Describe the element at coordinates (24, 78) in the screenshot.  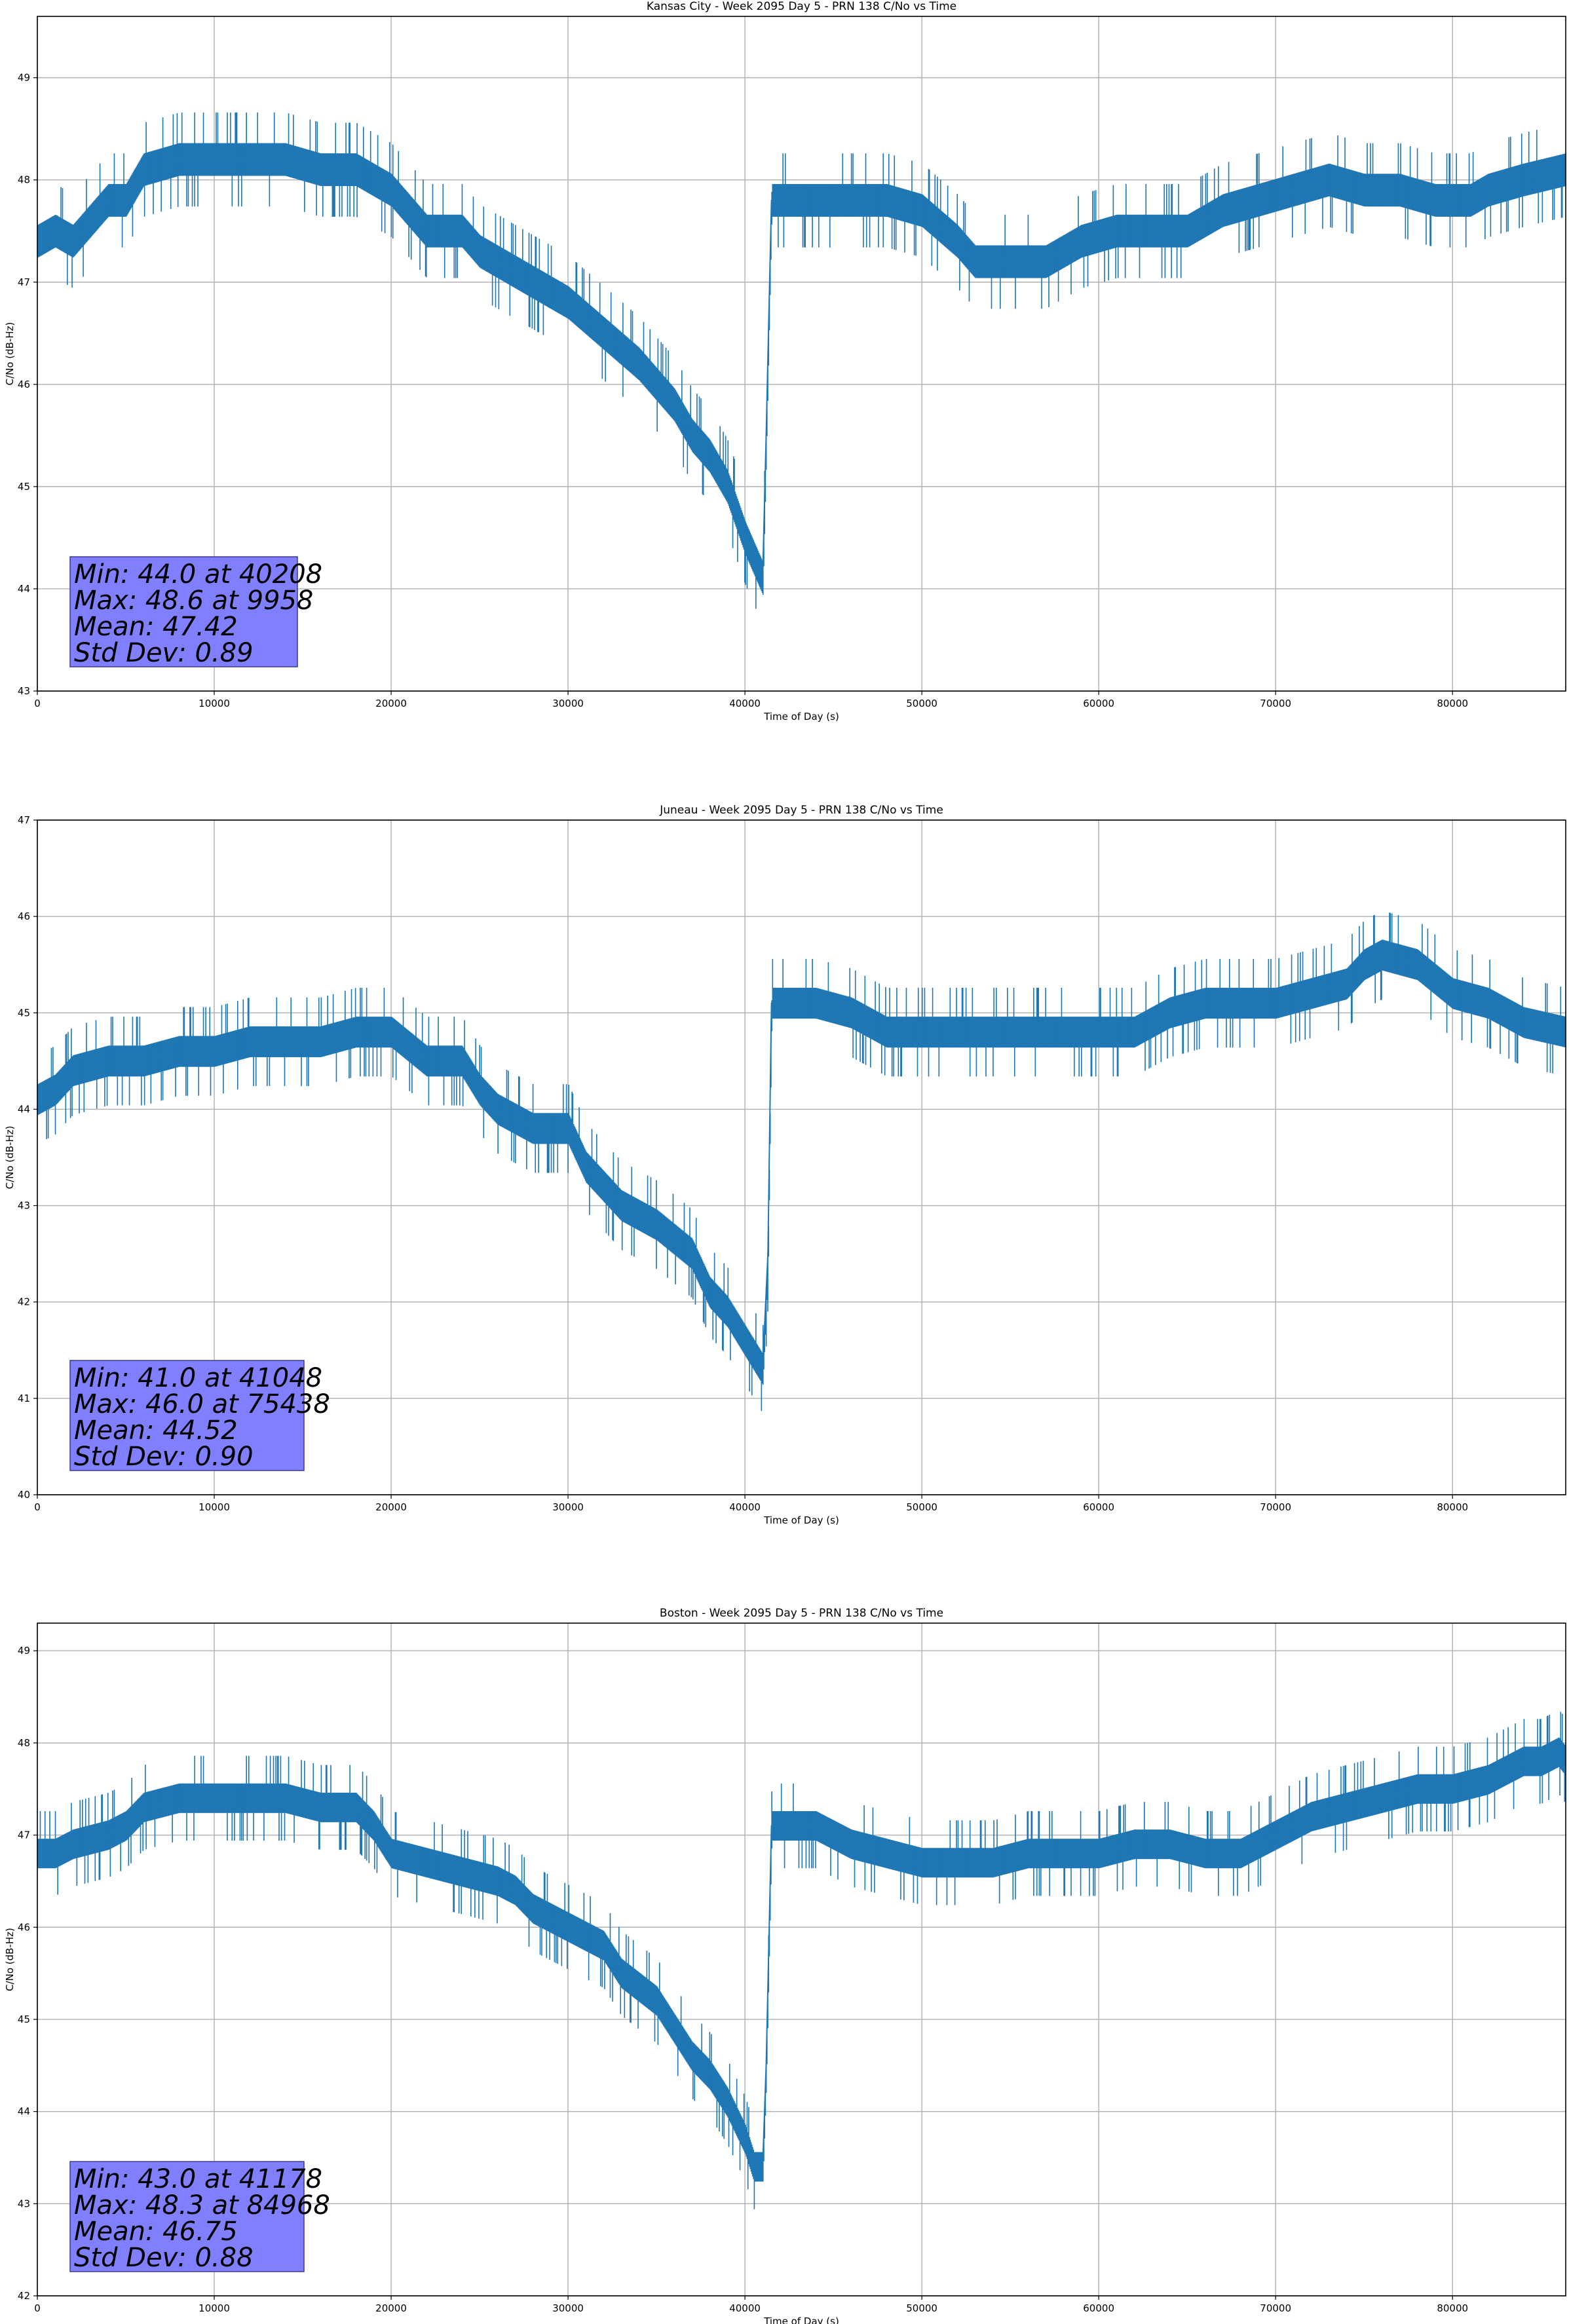
I see `y-tick-label: 49` at that location.